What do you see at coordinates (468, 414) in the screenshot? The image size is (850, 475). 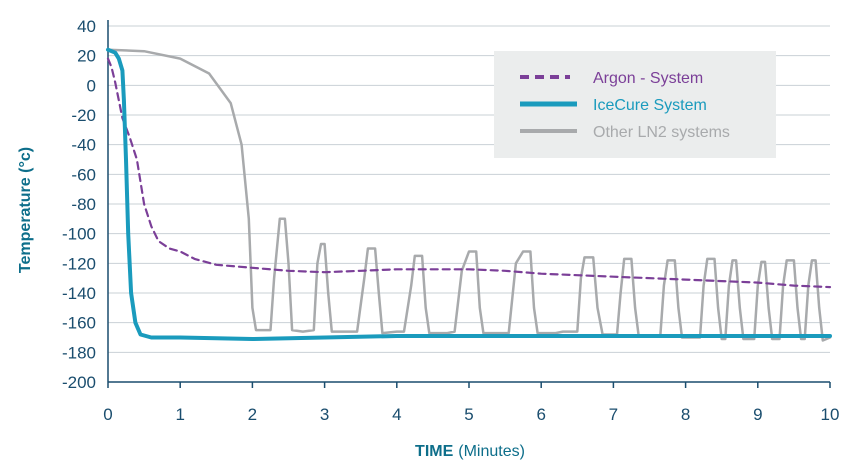 I see `x-tick-label: 5` at bounding box center [468, 414].